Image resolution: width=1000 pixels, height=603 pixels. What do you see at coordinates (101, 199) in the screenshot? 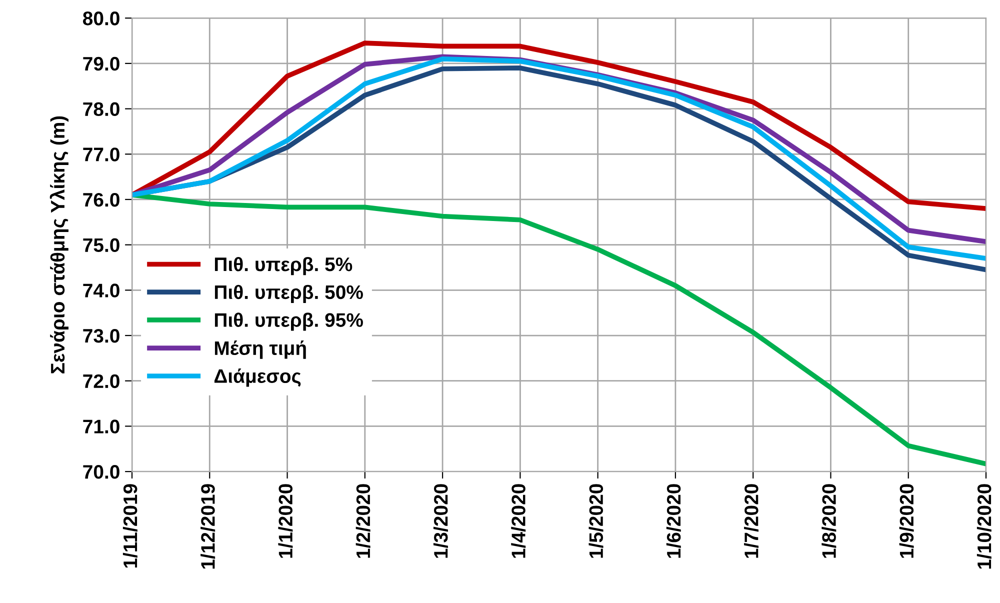
I see `y-tick-label: 76.0` at bounding box center [101, 199].